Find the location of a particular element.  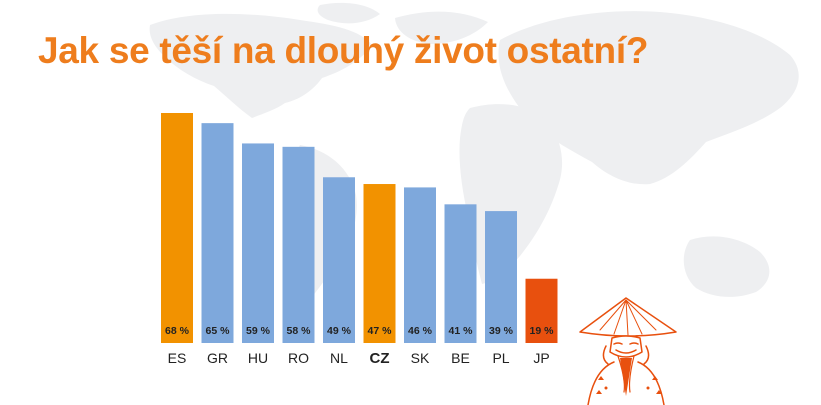

value-label-be: 41 % is located at coordinates (461, 331).